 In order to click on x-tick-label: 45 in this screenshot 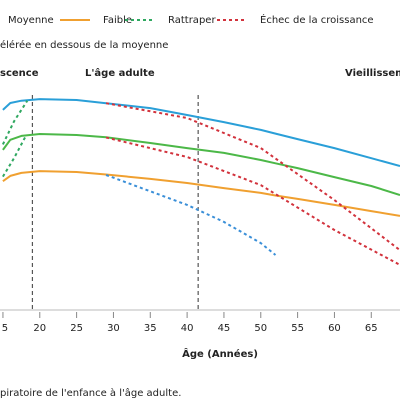, I will do `click(224, 328)`.